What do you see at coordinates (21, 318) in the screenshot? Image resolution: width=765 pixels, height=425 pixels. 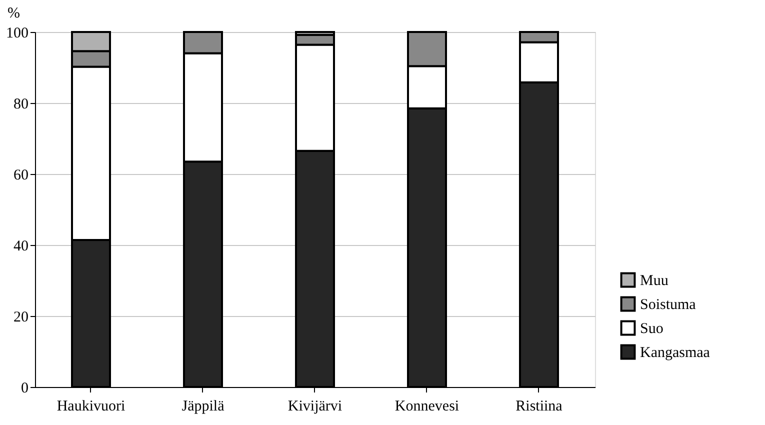 I see `y-tick-label: 20` at bounding box center [21, 318].